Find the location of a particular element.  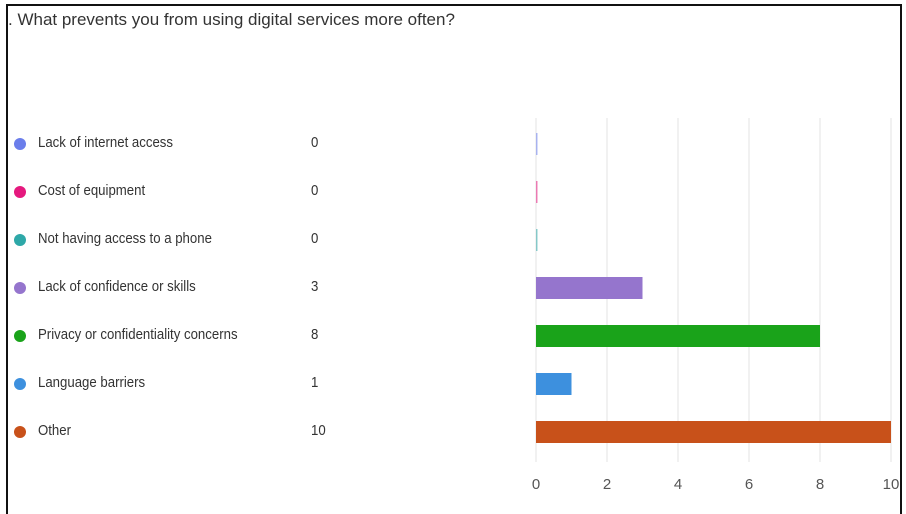

legend-item: Lack of confidence or skills 3 is located at coordinates (179, 288).